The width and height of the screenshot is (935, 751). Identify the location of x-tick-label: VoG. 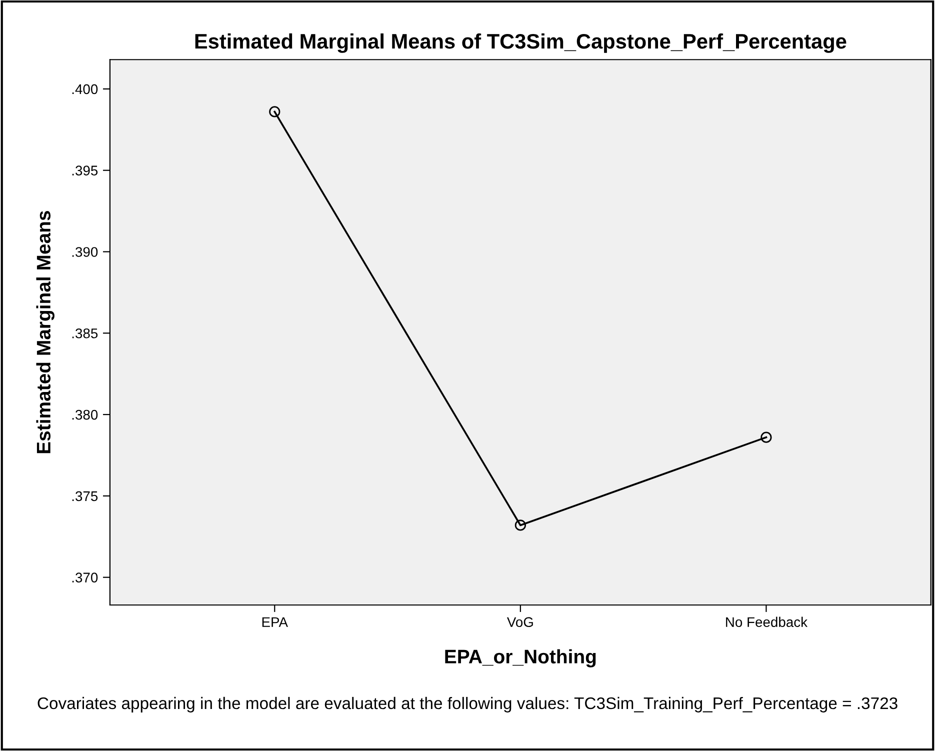
(519, 622).